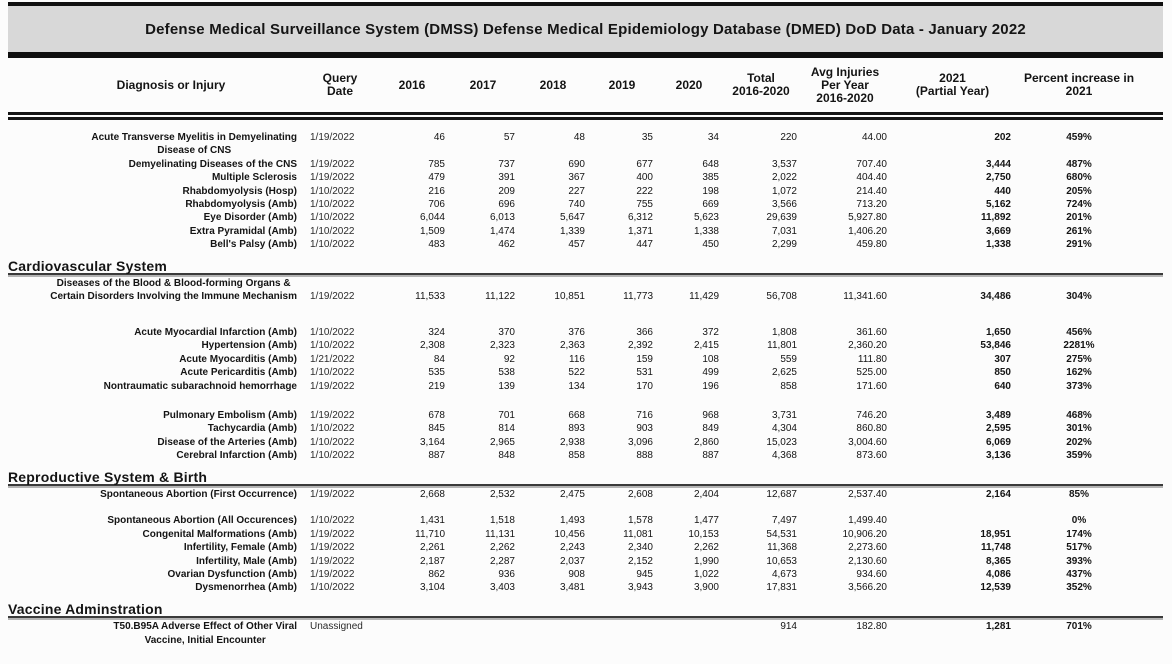  What do you see at coordinates (432, 494) in the screenshot?
I see `cell-y2016: 2,668` at bounding box center [432, 494].